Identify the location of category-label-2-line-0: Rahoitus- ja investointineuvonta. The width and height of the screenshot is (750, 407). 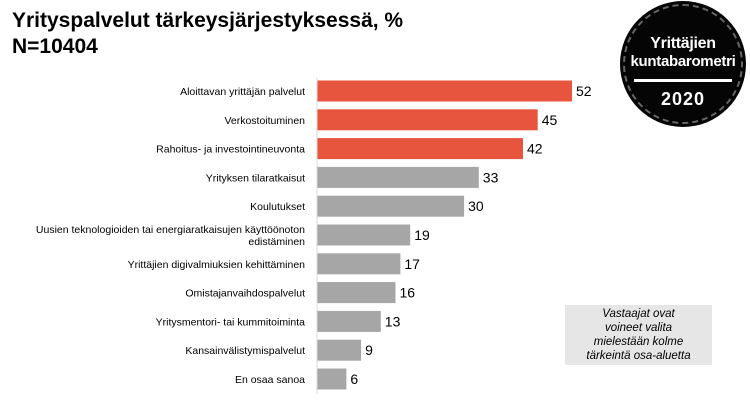
(230, 150).